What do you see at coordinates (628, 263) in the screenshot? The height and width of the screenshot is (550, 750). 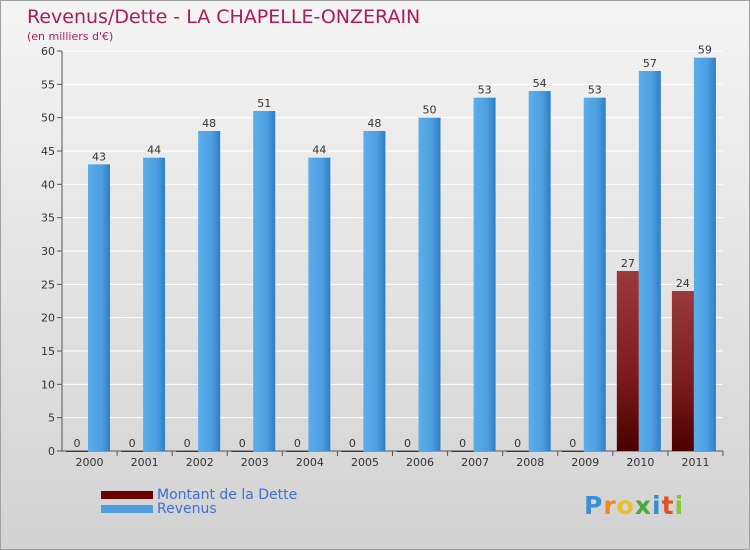 I see `data-label-dette: 27` at bounding box center [628, 263].